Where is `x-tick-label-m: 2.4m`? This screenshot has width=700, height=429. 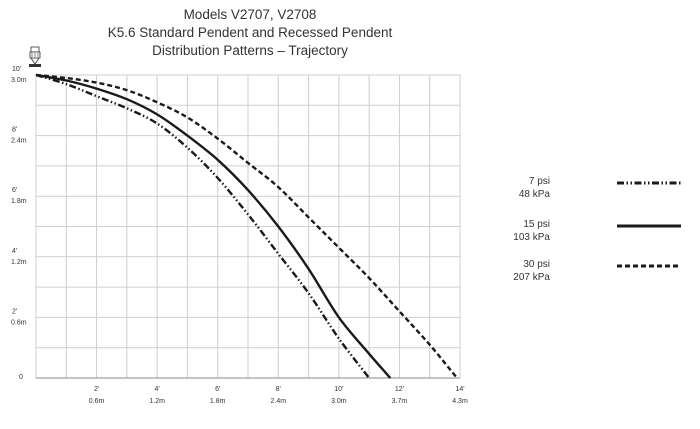
x-tick-label-m: 2.4m is located at coordinates (279, 401).